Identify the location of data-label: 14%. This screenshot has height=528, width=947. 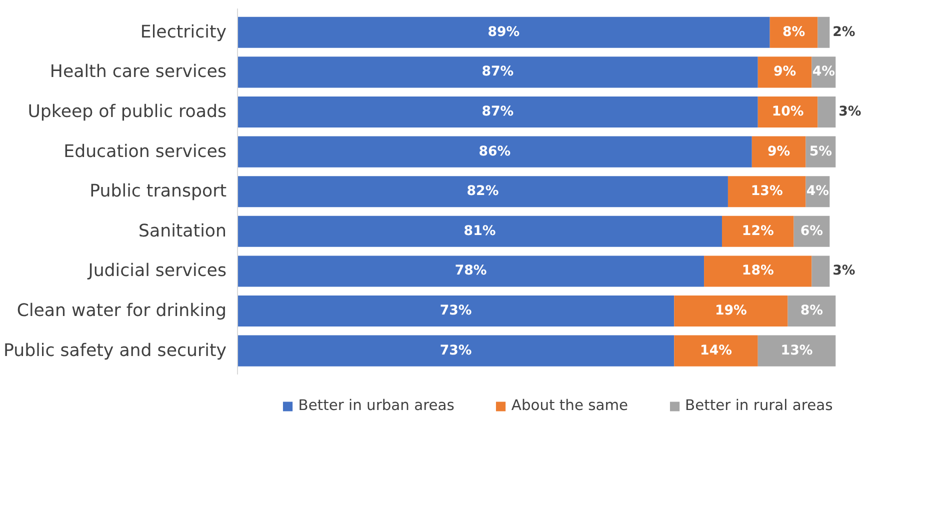
(716, 350).